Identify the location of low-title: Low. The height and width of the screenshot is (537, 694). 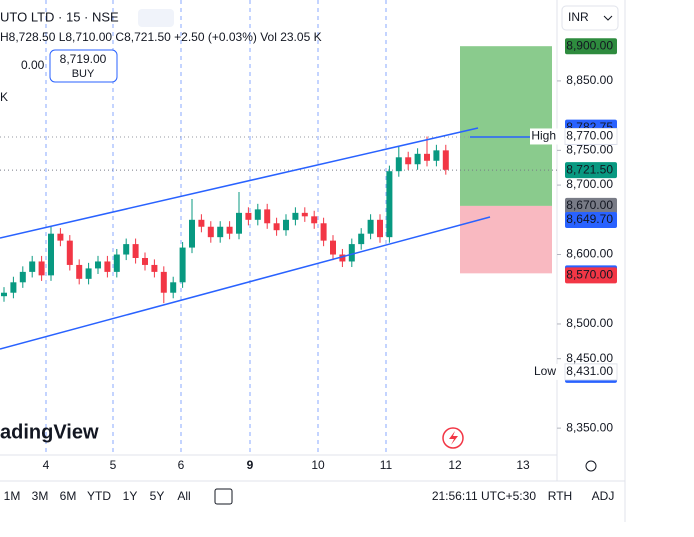
(545, 371).